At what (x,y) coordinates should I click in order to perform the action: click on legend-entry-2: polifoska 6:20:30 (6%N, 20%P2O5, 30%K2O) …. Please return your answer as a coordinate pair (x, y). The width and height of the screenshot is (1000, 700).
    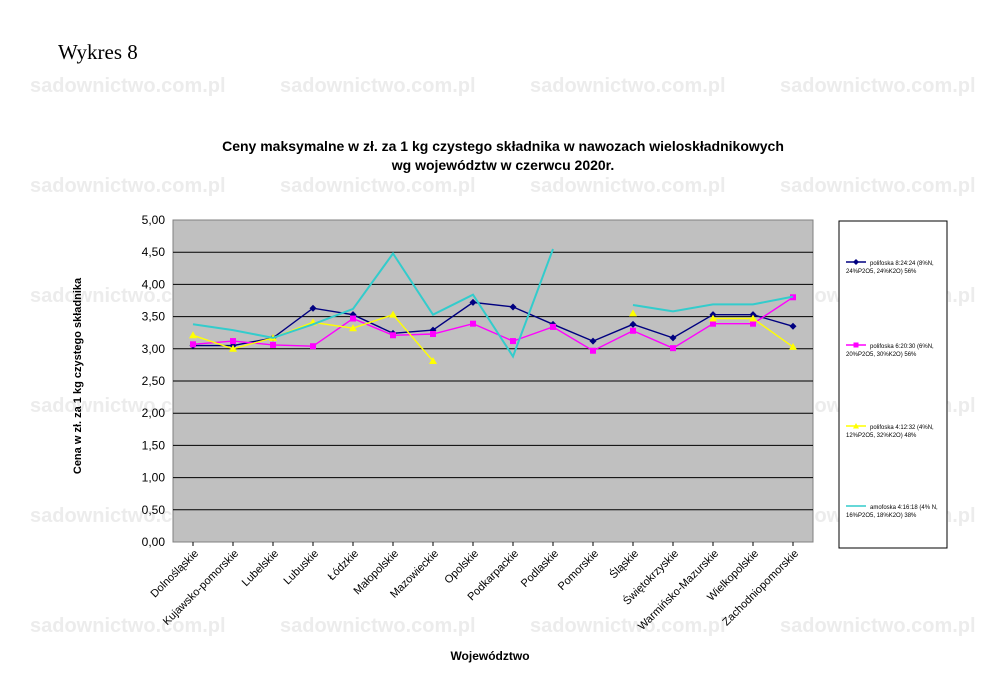
    Looking at the image, I should click on (890, 350).